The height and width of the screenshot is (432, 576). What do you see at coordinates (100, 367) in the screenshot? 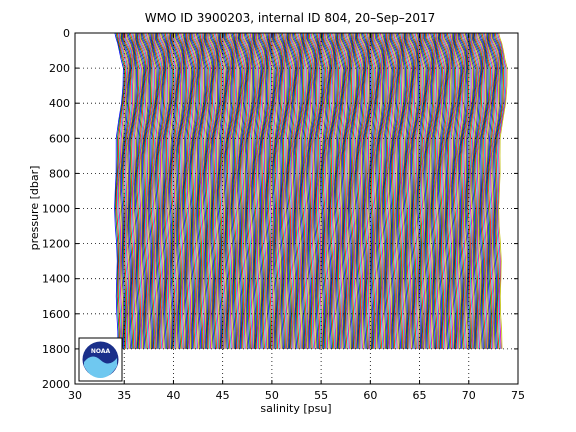
I see `logo-wave` at bounding box center [100, 367].